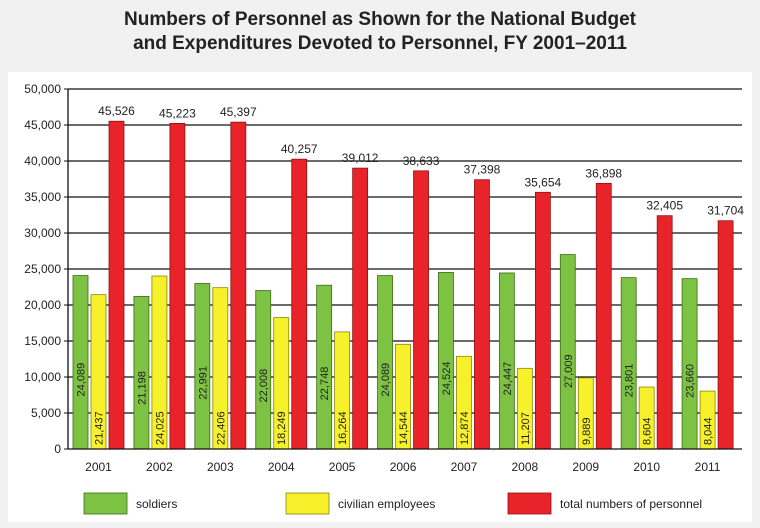 This screenshot has height=528, width=760. What do you see at coordinates (238, 112) in the screenshot?
I see `total-personnel-value-label: 45,397` at bounding box center [238, 112].